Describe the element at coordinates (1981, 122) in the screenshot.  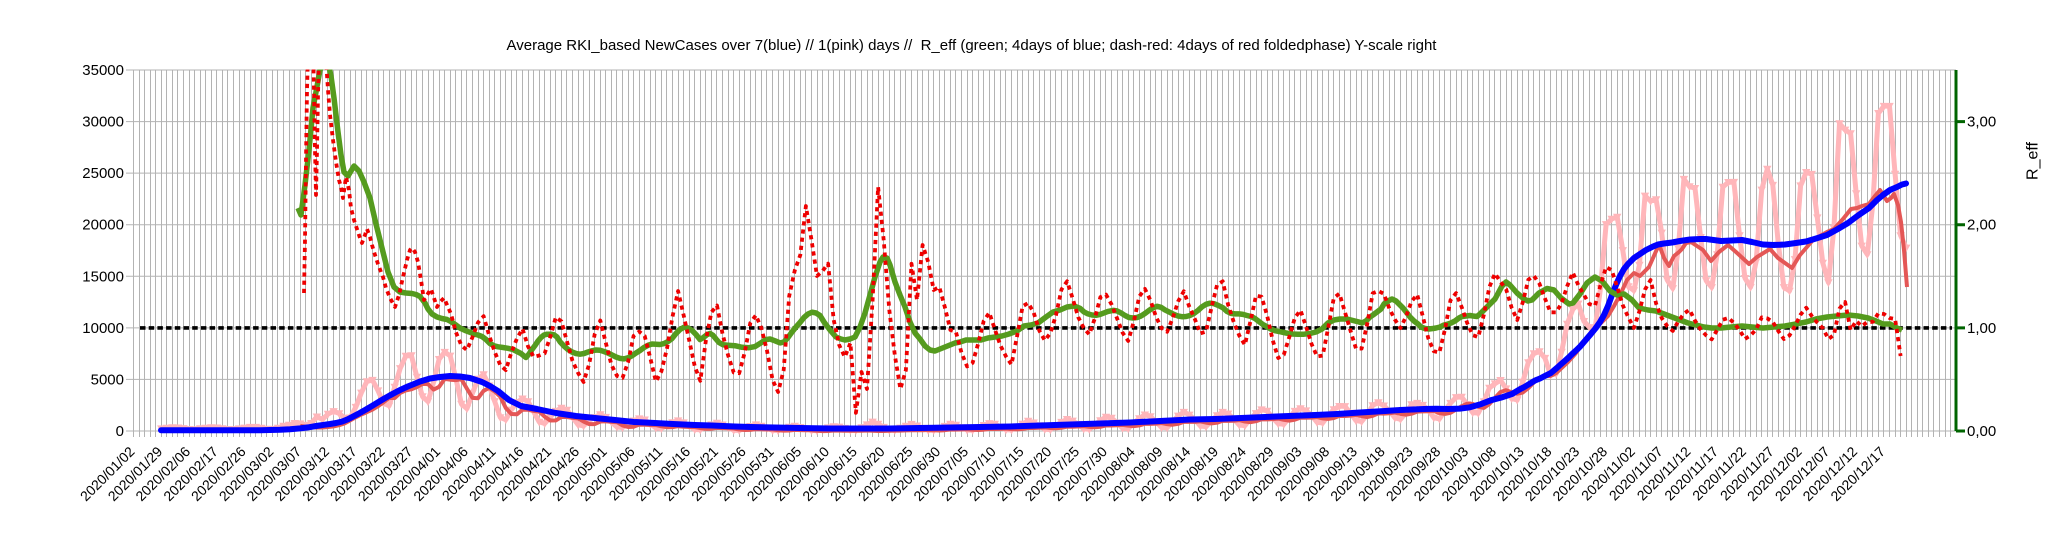
I see `svg-text: 3,00` at that location.